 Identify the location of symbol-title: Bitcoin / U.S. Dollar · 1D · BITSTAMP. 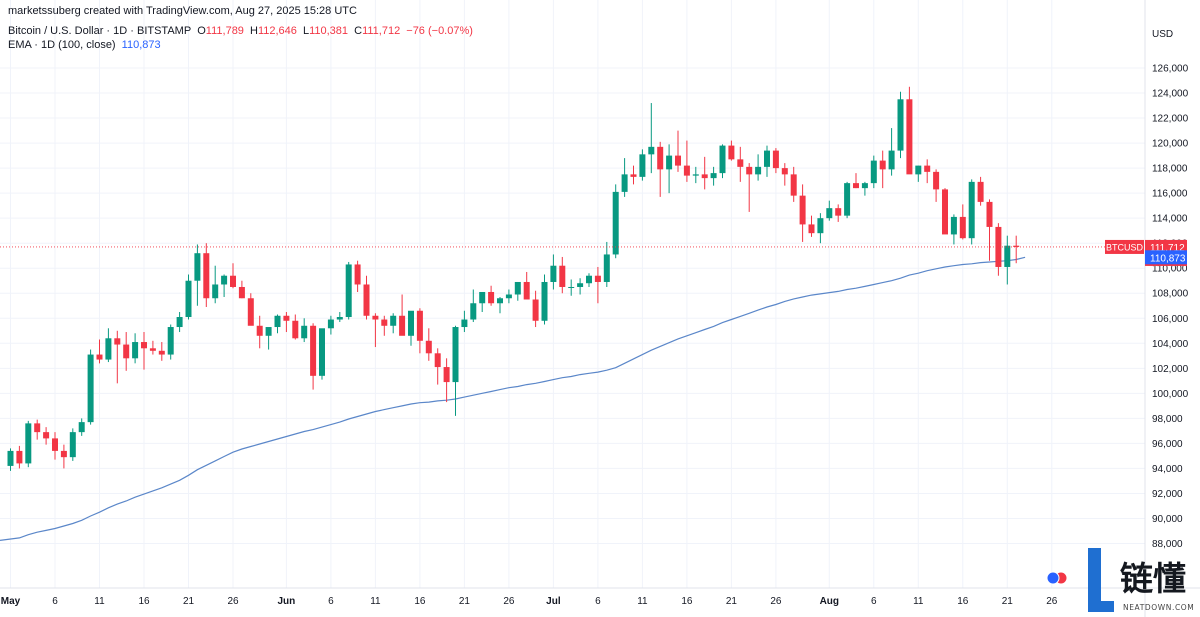
(100, 31).